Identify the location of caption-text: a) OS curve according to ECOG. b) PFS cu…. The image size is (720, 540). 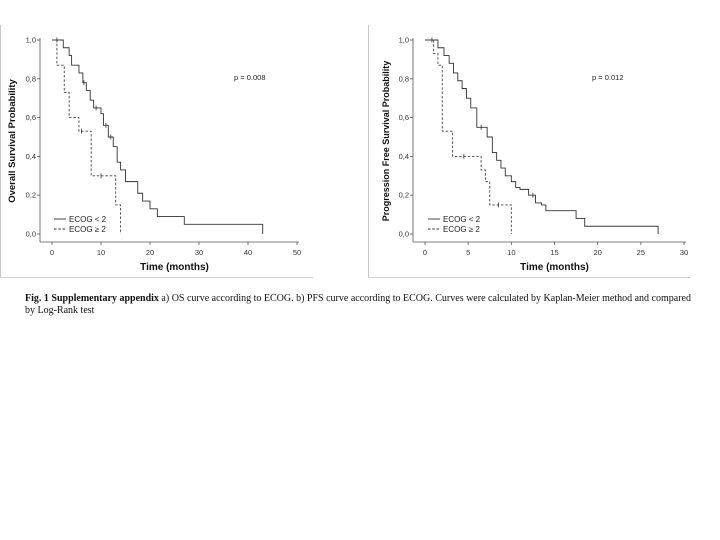
(358, 304).